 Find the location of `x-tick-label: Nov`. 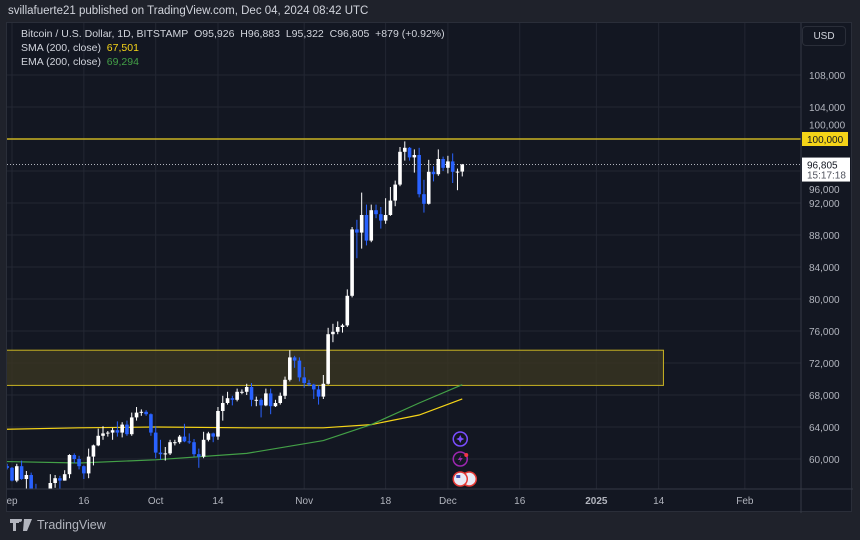

x-tick-label: Nov is located at coordinates (304, 501).